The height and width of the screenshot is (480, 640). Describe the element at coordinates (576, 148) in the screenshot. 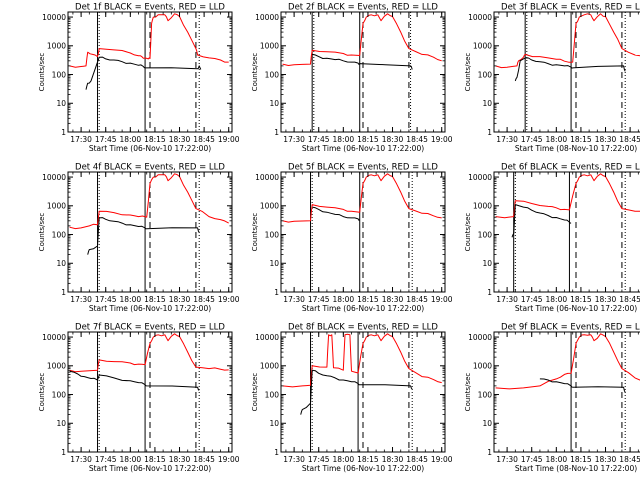

I see `x-axis-title: Start Time (08-Nov-10 17:22:00)` at that location.